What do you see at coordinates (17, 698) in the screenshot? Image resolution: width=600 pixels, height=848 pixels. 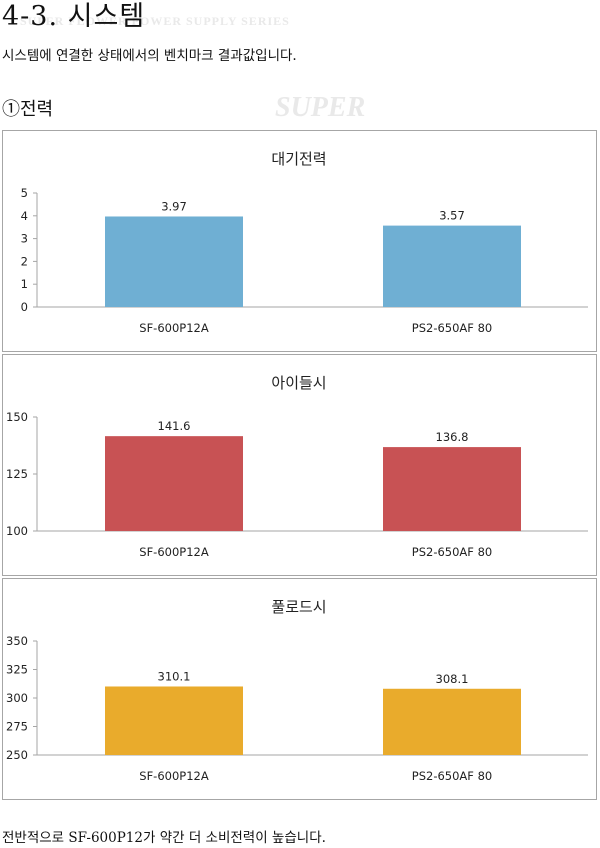 I see `y-tick-label: 300` at bounding box center [17, 698].